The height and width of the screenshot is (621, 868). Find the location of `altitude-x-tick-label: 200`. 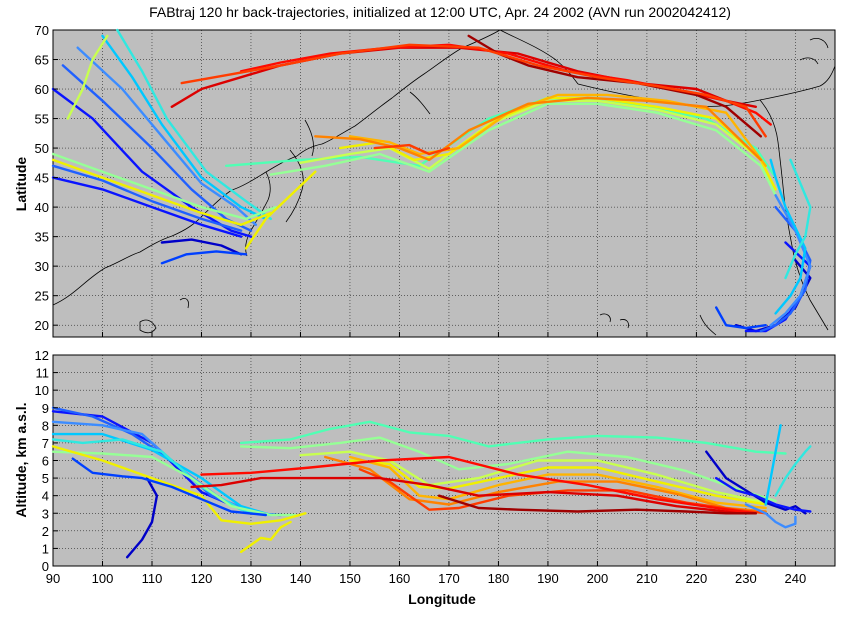

altitude-x-tick-label: 200 is located at coordinates (598, 578).